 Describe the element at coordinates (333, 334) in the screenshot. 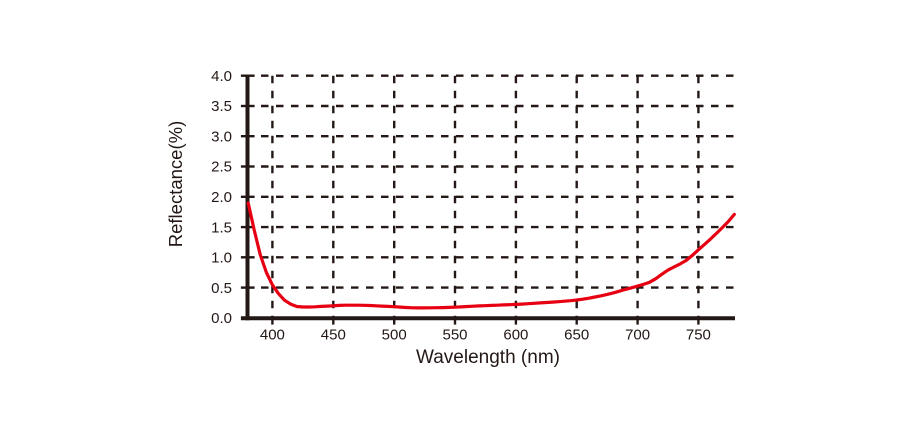

I see `svg-text: 450` at that location.